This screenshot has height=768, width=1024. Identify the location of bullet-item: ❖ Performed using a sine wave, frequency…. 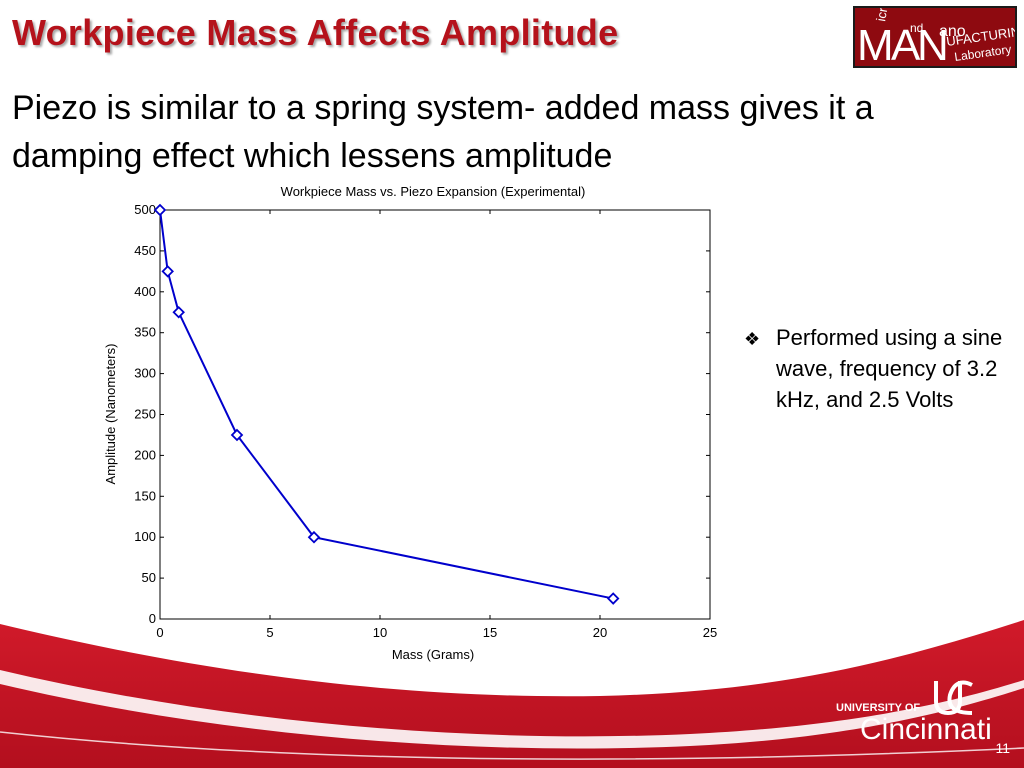
(879, 368).